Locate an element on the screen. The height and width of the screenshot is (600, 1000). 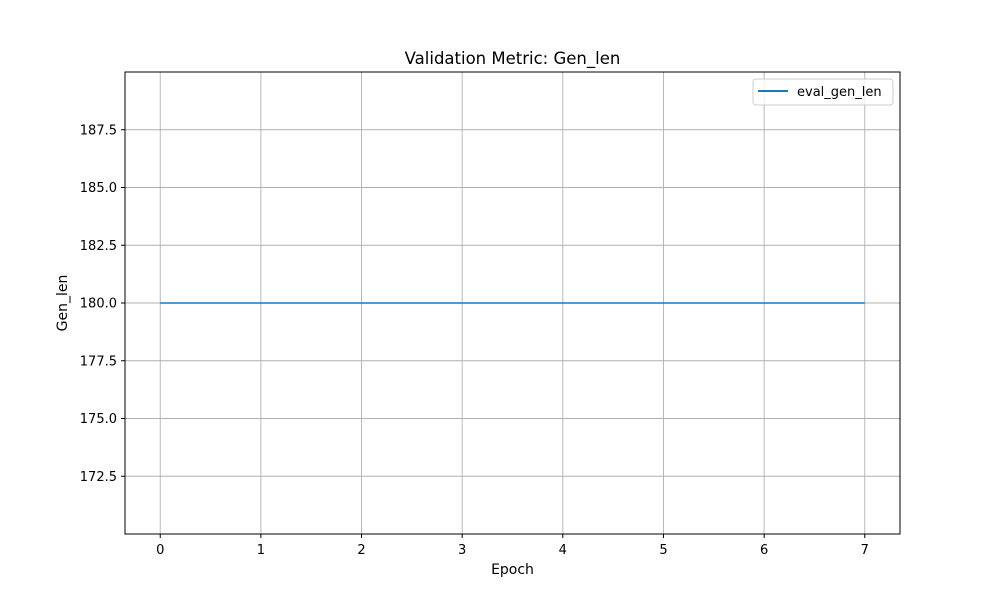
y-tick-label: 180.0 is located at coordinates (98, 304).